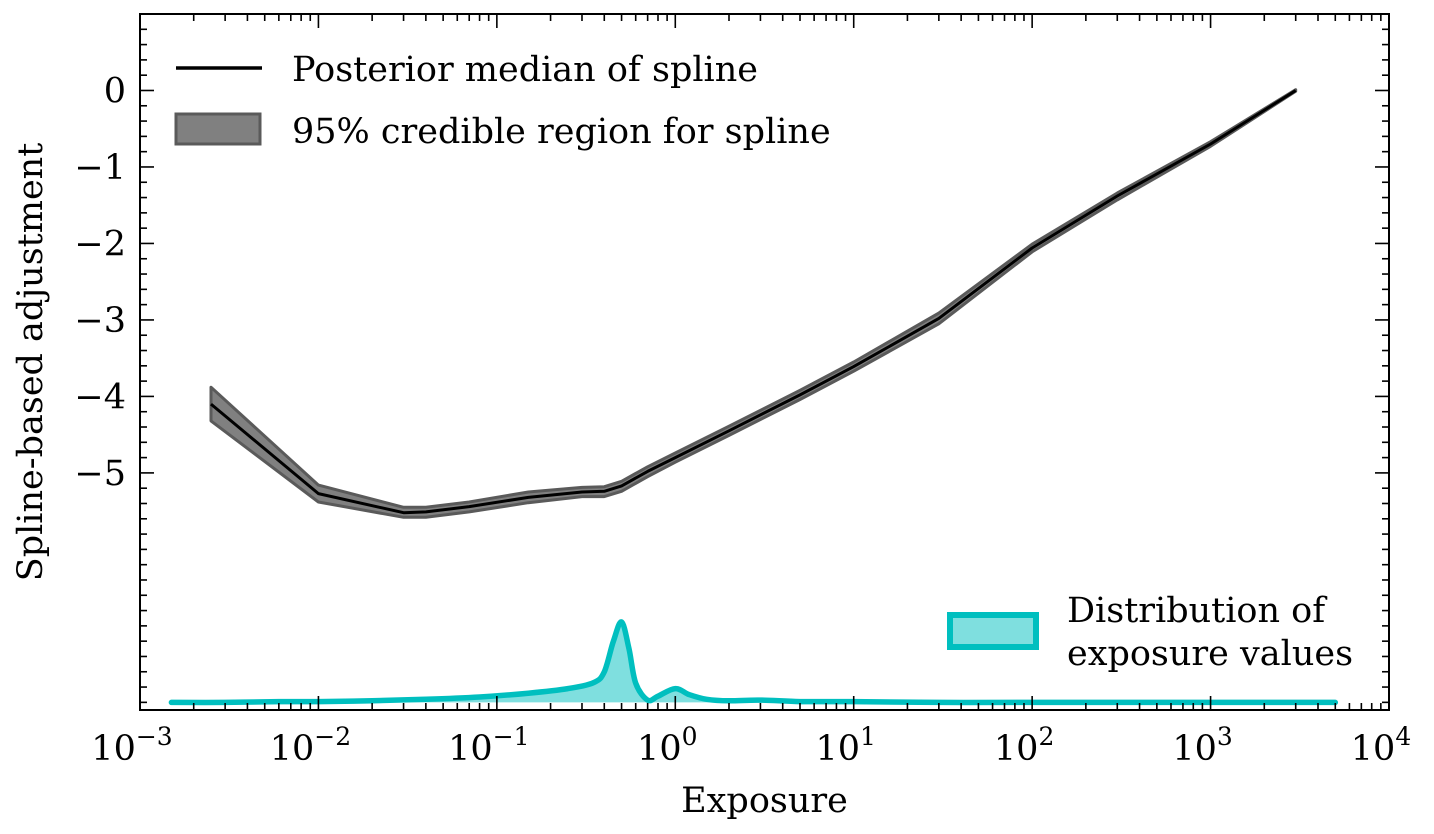 The height and width of the screenshot is (834, 1434). What do you see at coordinates (764, 801) in the screenshot?
I see `x-axis-title: Exposure` at bounding box center [764, 801].